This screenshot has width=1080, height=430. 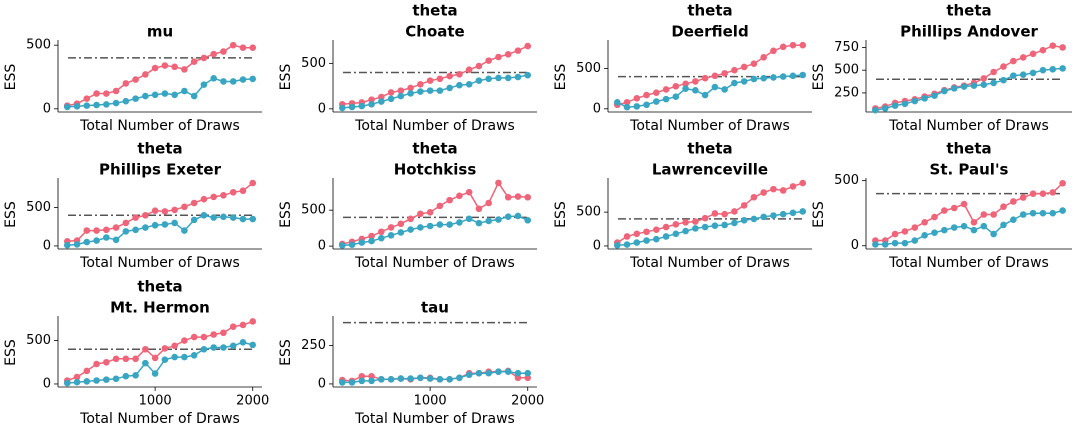 What do you see at coordinates (434, 32) in the screenshot?
I see `panel-title: Choate` at bounding box center [434, 32].